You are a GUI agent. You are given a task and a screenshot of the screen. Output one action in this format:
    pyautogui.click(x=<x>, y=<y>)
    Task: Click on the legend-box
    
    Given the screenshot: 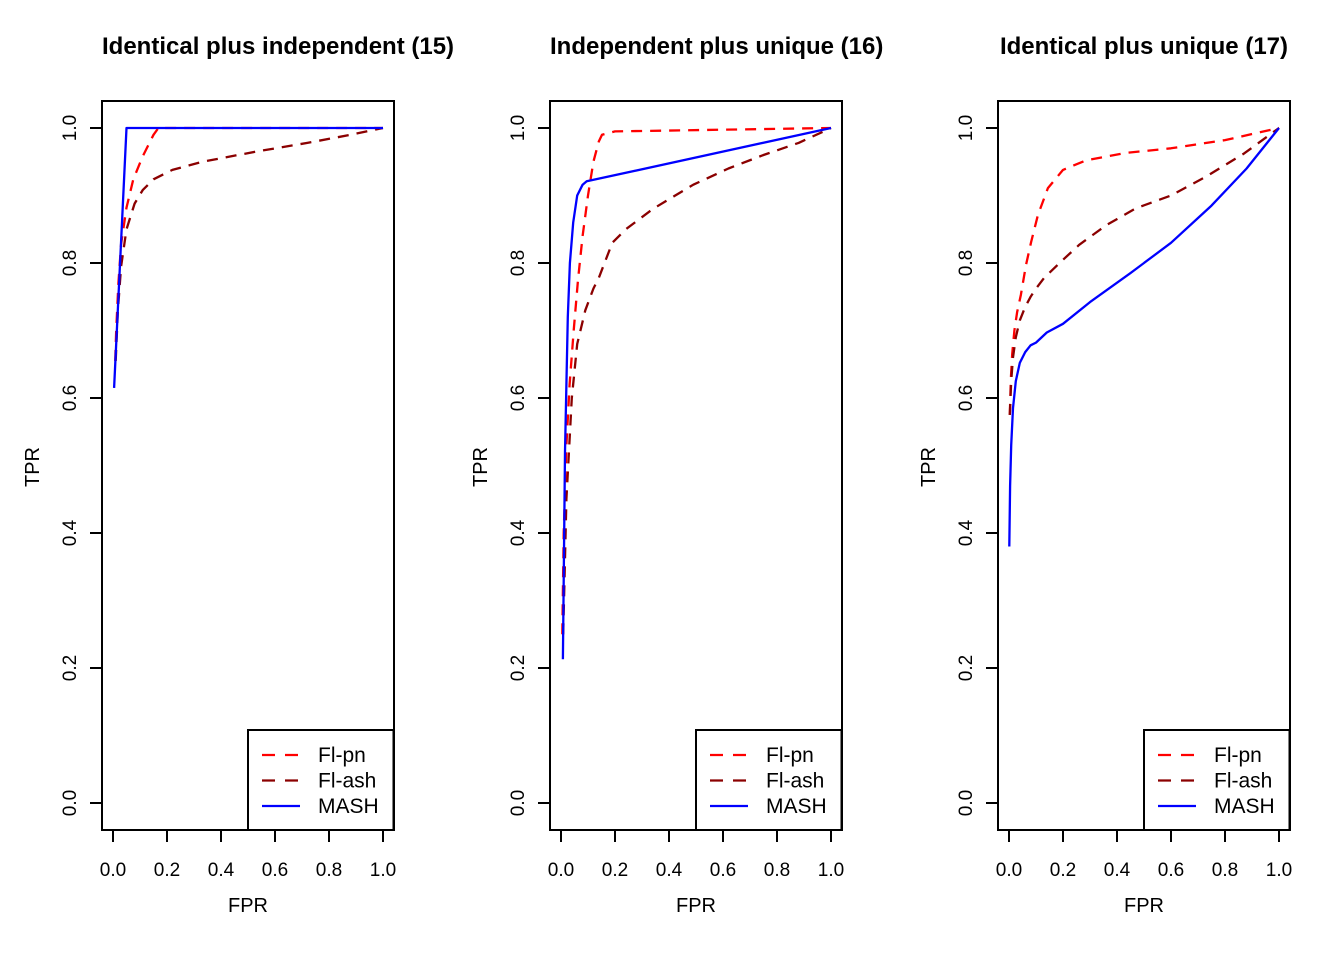 What is the action you would take?
    pyautogui.click(x=321, y=780)
    